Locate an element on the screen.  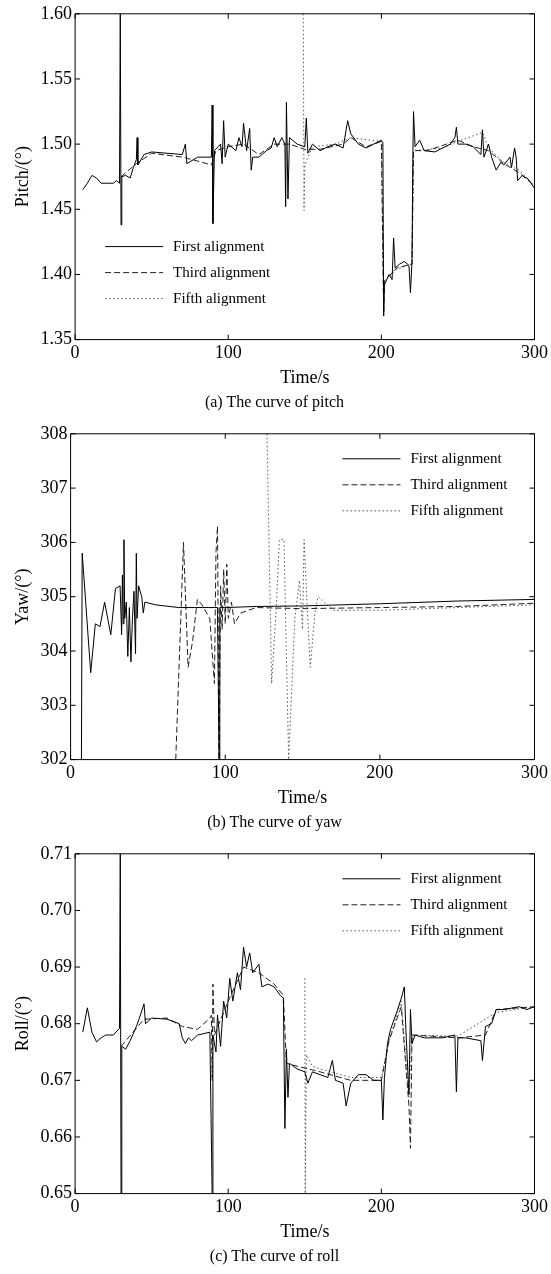
text: (b) The curve of yaw is located at coordinates (275, 821).